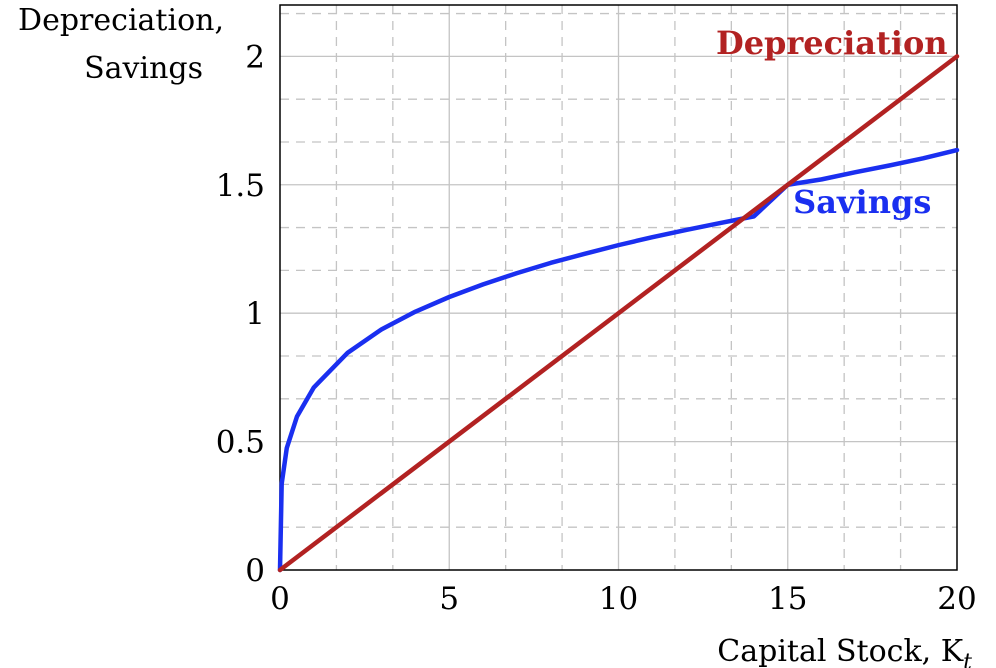  I want to click on x-tick-label: 0, so click(280, 599).